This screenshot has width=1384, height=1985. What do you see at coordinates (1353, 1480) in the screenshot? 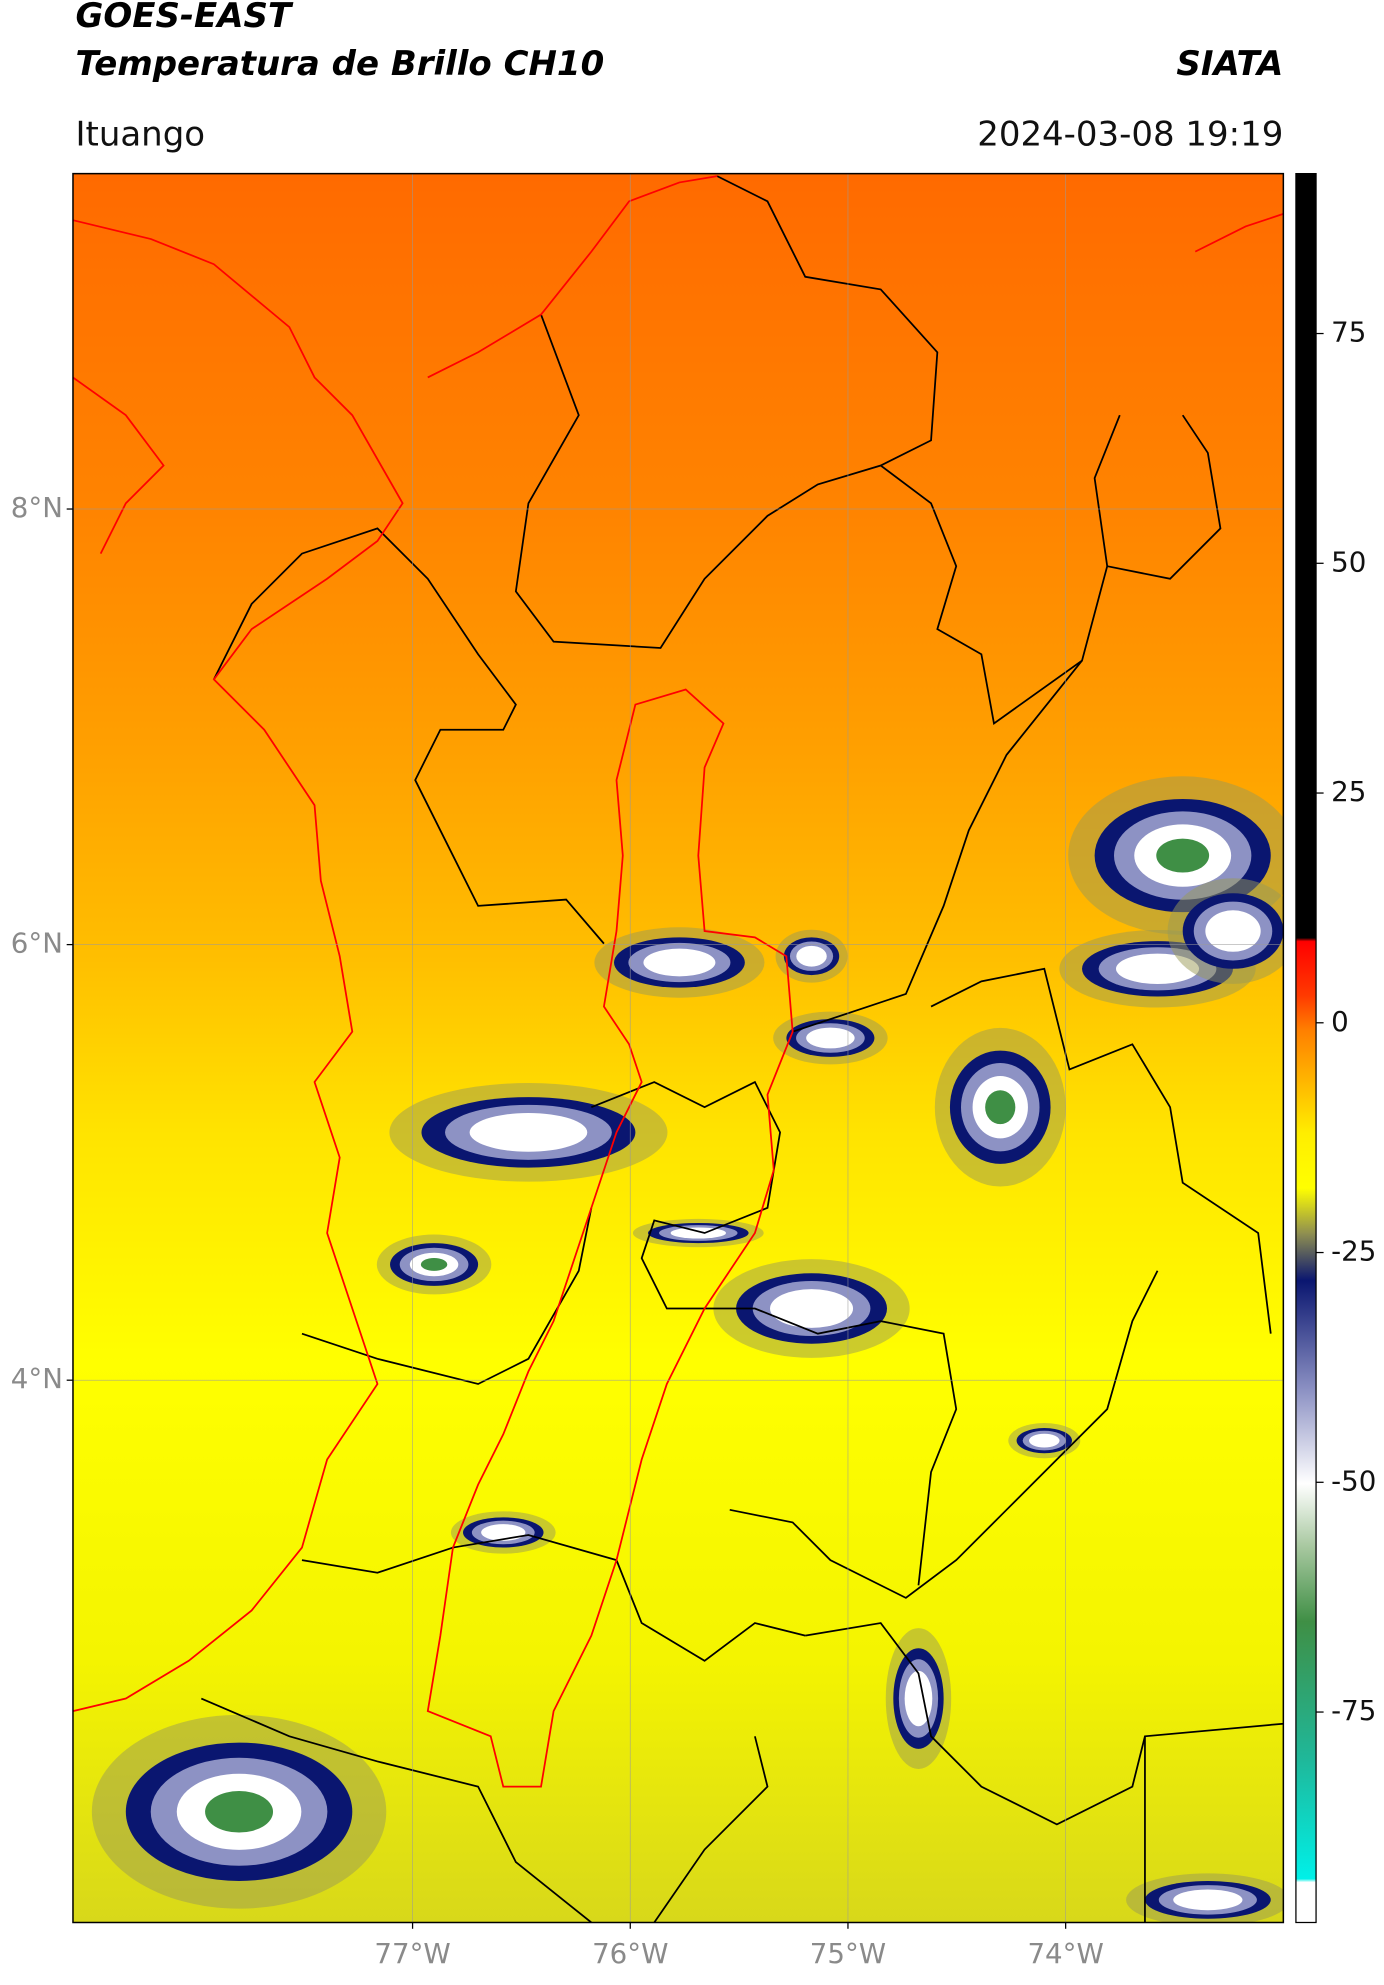
I see `colorbar-label: -50` at bounding box center [1353, 1480].